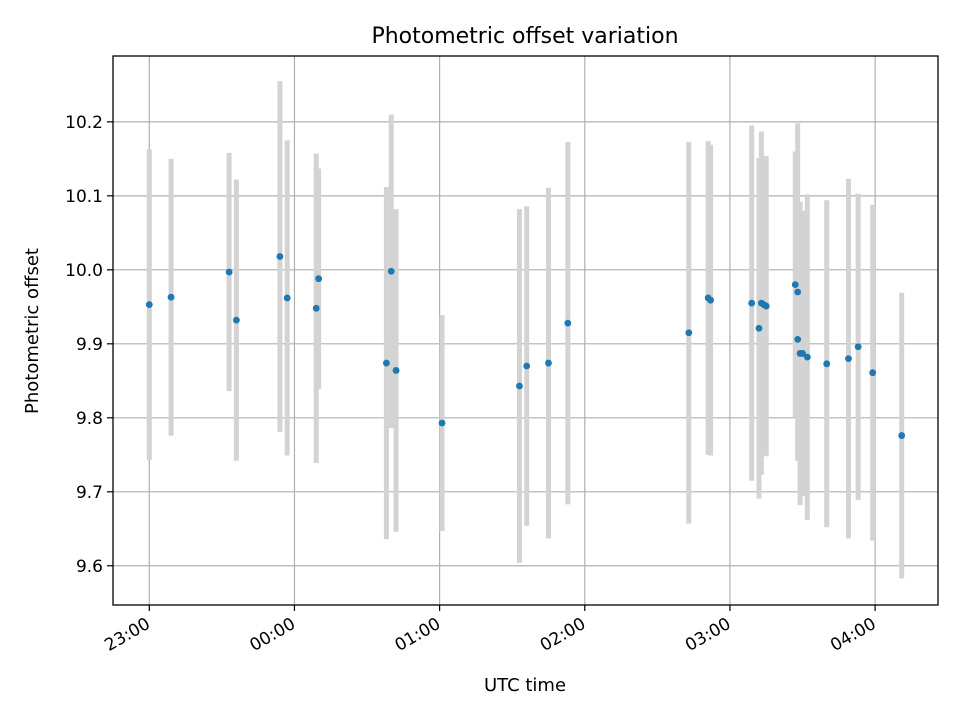  What do you see at coordinates (89, 419) in the screenshot?
I see `y-tick-label: 9.8` at bounding box center [89, 419].